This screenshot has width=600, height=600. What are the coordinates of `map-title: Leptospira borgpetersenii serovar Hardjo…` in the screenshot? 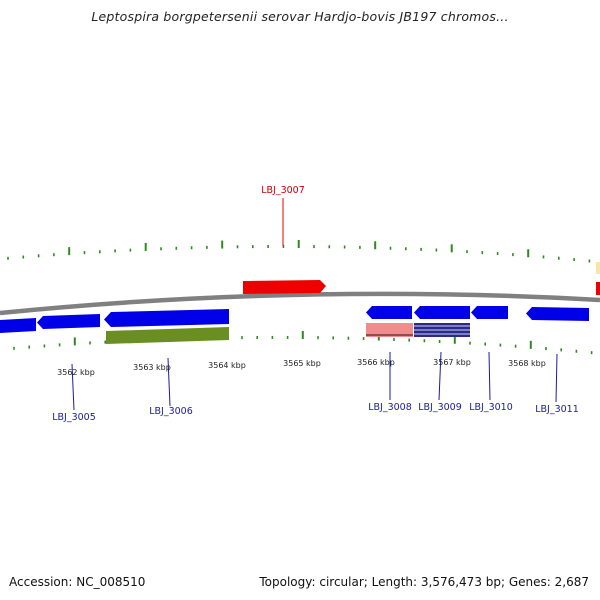 It's located at (300, 16).